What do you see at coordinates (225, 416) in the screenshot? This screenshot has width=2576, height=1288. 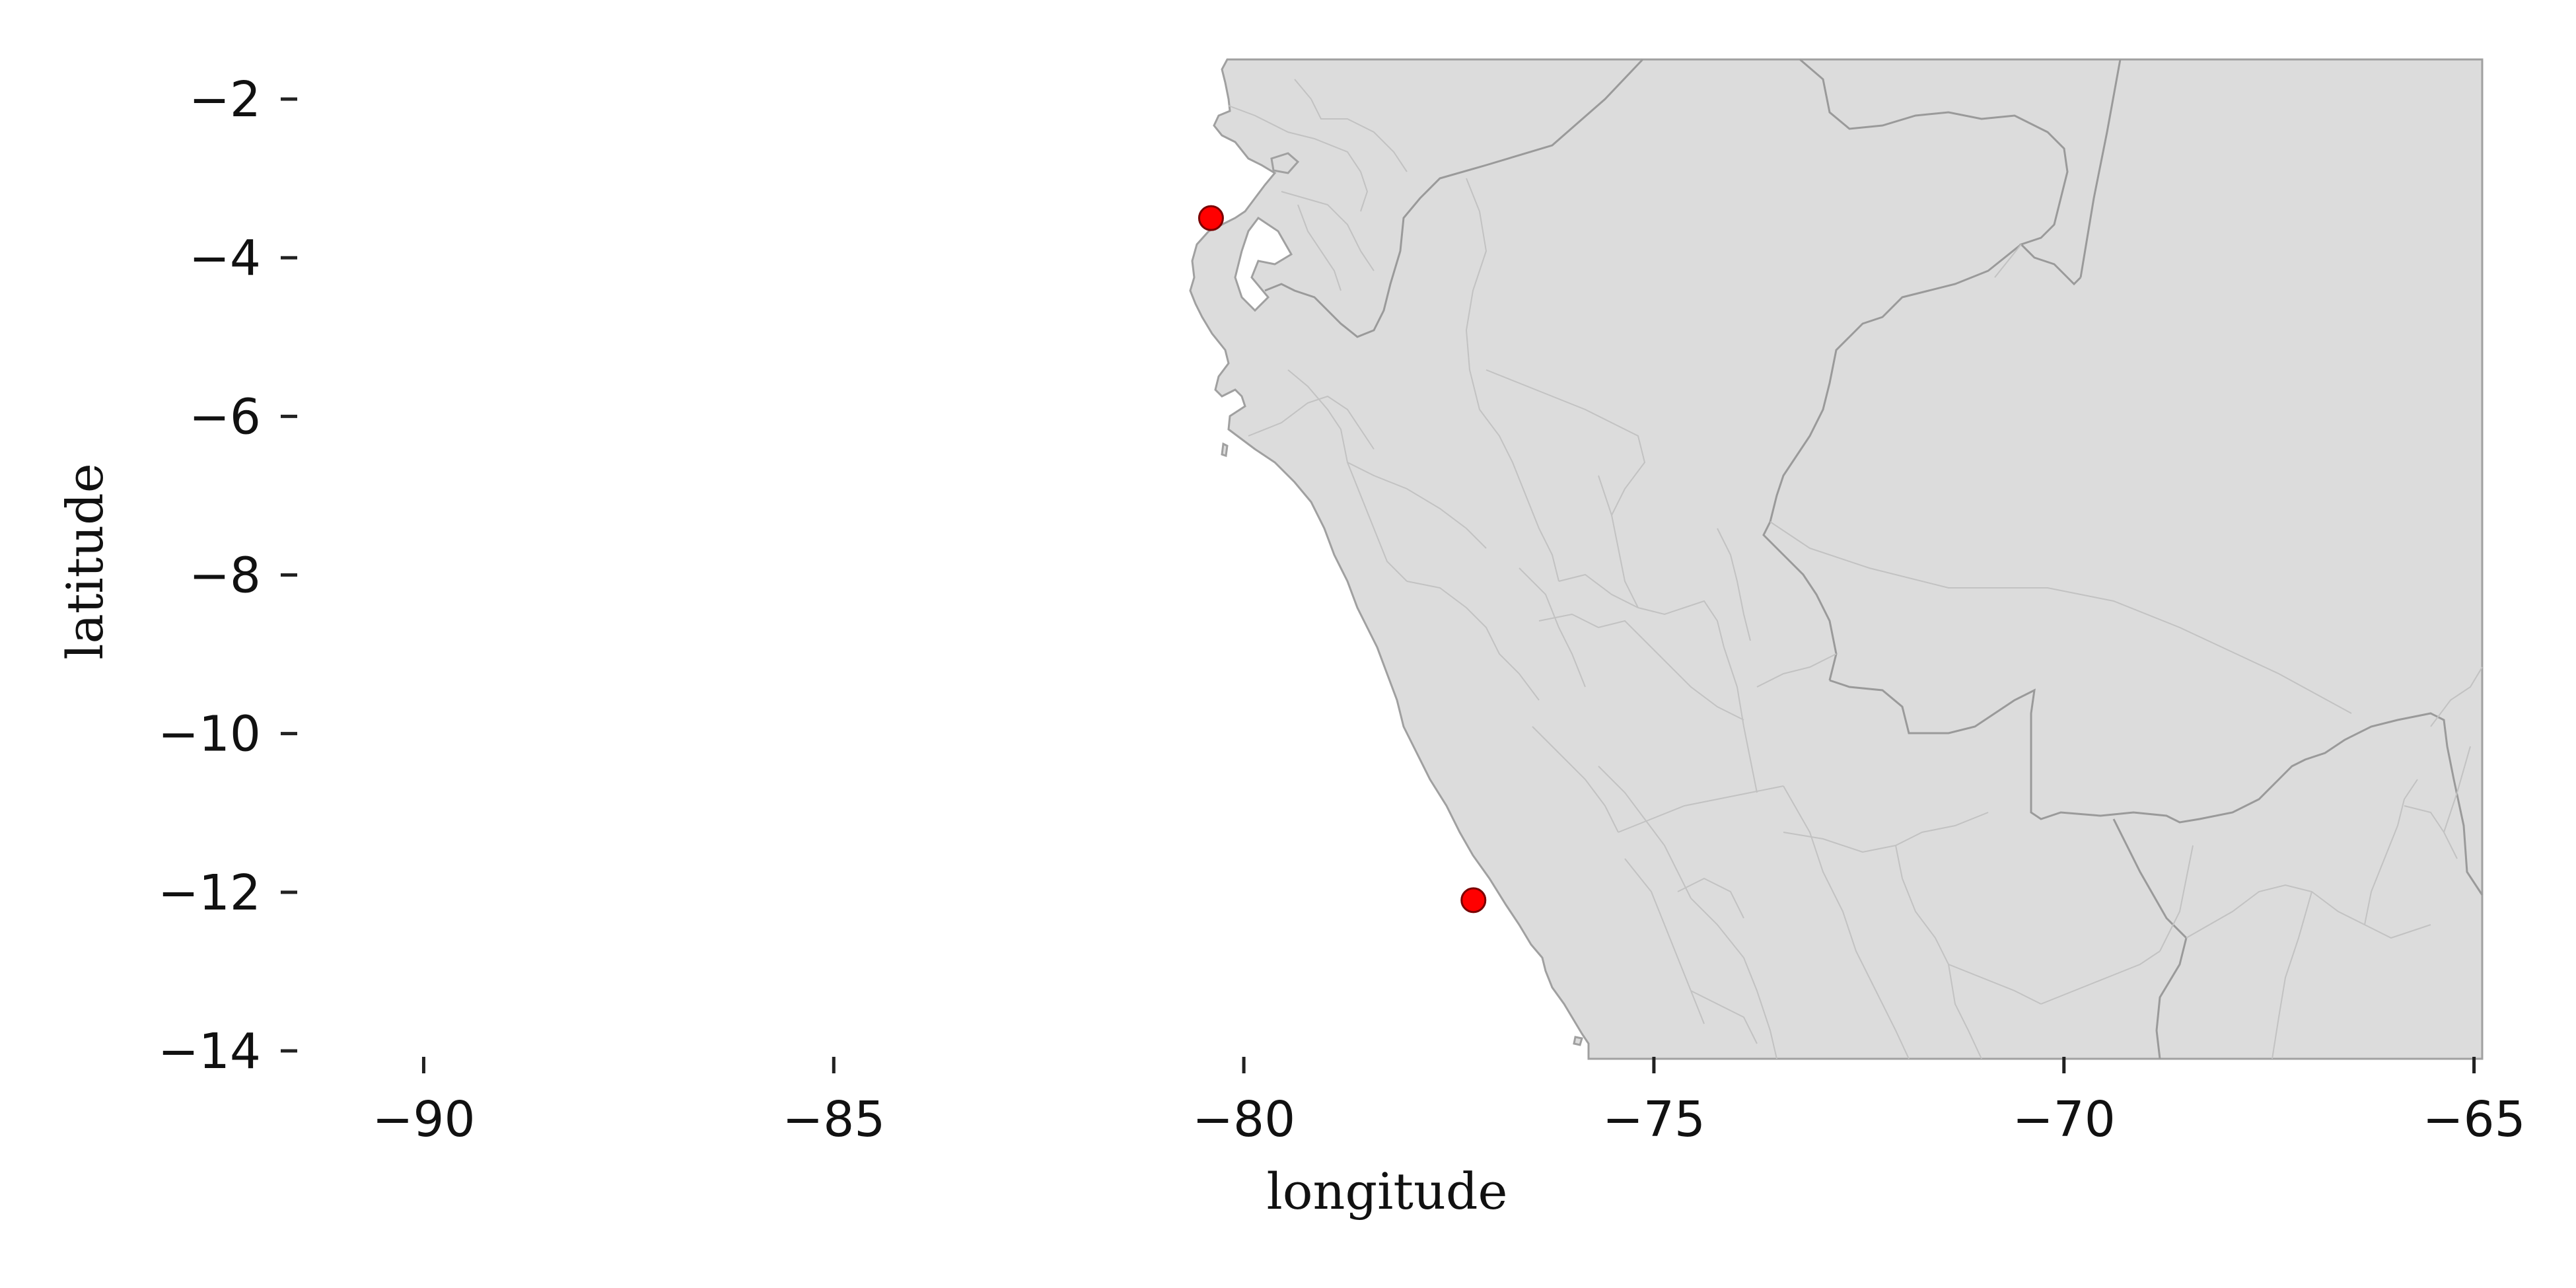 I see `y-tick-label: −6` at bounding box center [225, 416].